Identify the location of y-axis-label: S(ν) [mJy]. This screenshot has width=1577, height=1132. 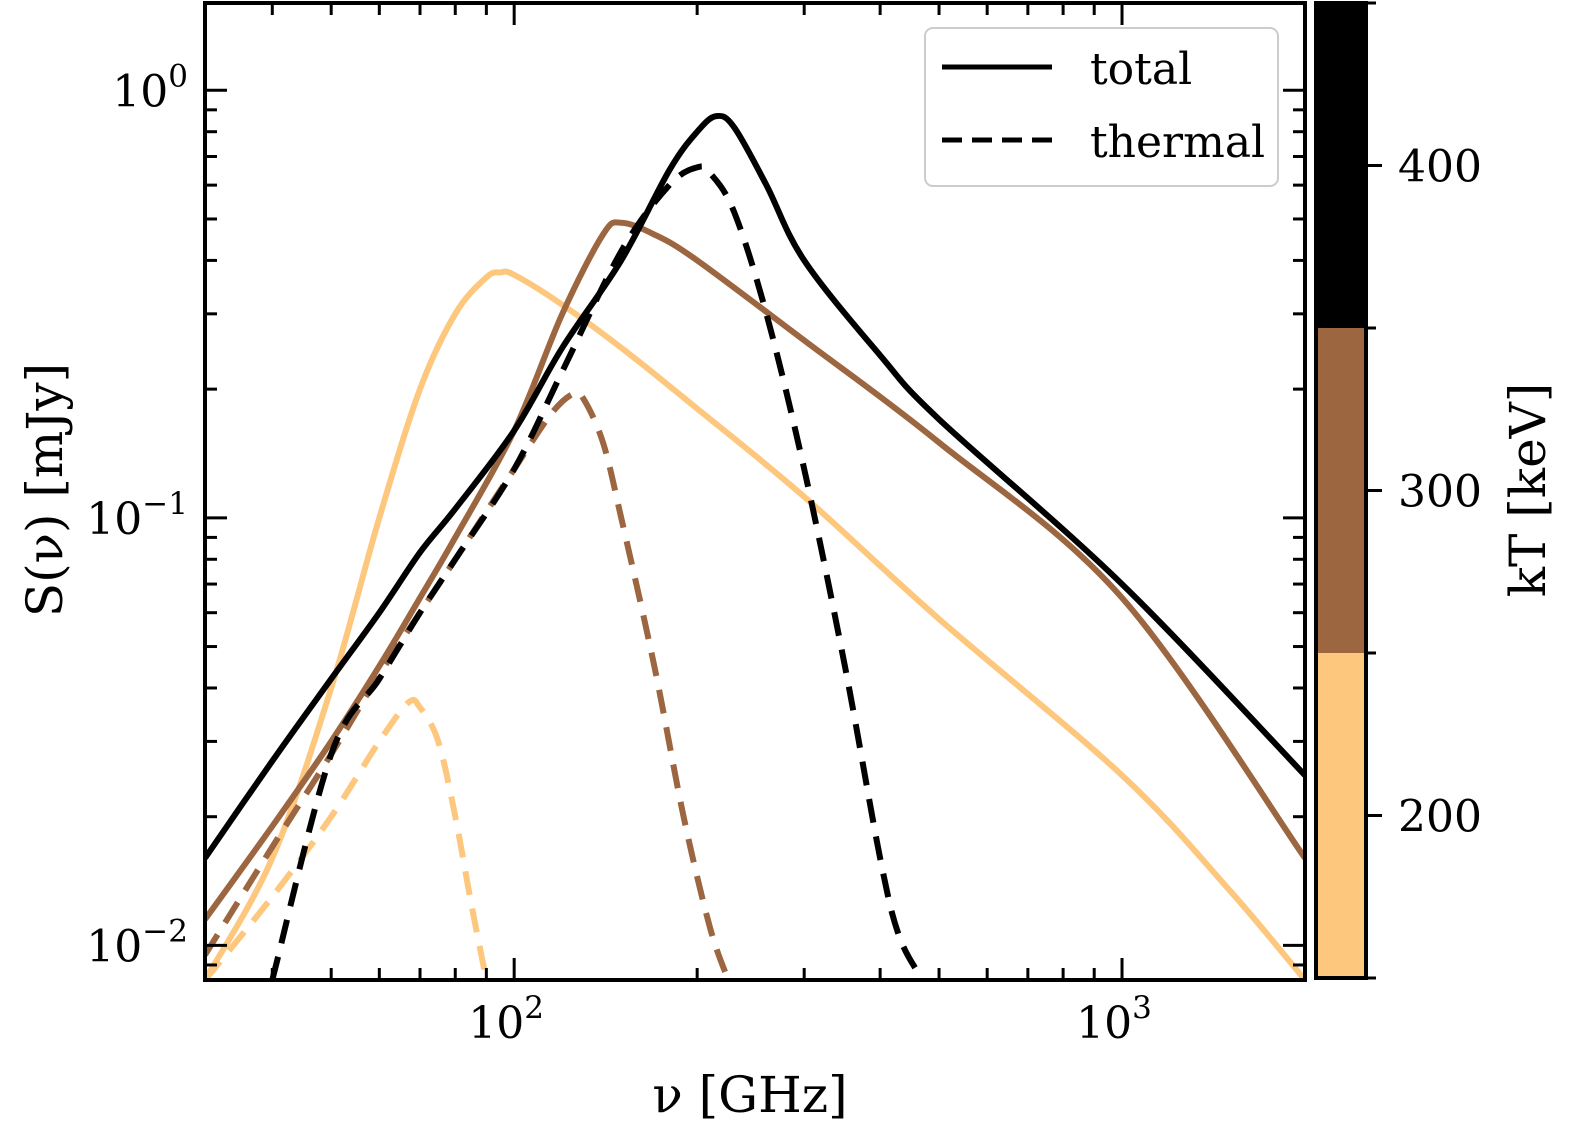
(45, 490).